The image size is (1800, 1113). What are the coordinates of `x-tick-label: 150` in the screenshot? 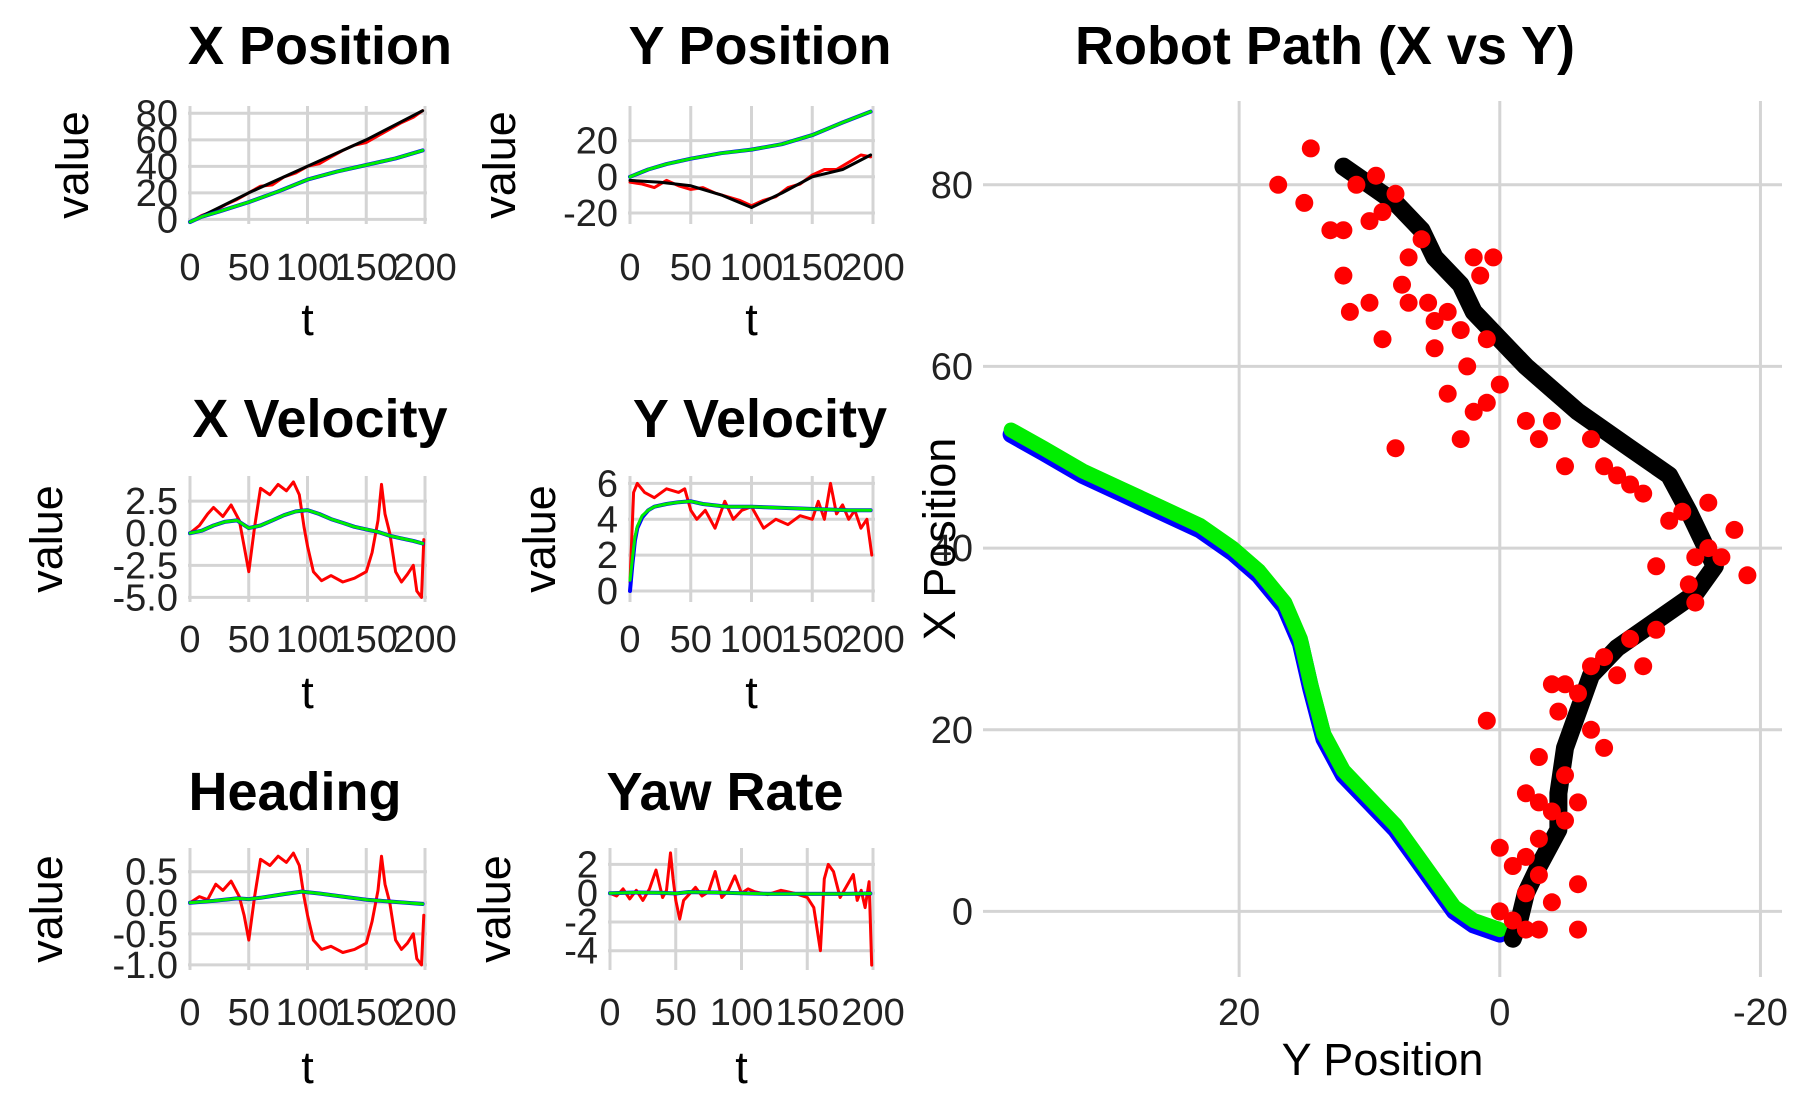 It's located at (807, 1013).